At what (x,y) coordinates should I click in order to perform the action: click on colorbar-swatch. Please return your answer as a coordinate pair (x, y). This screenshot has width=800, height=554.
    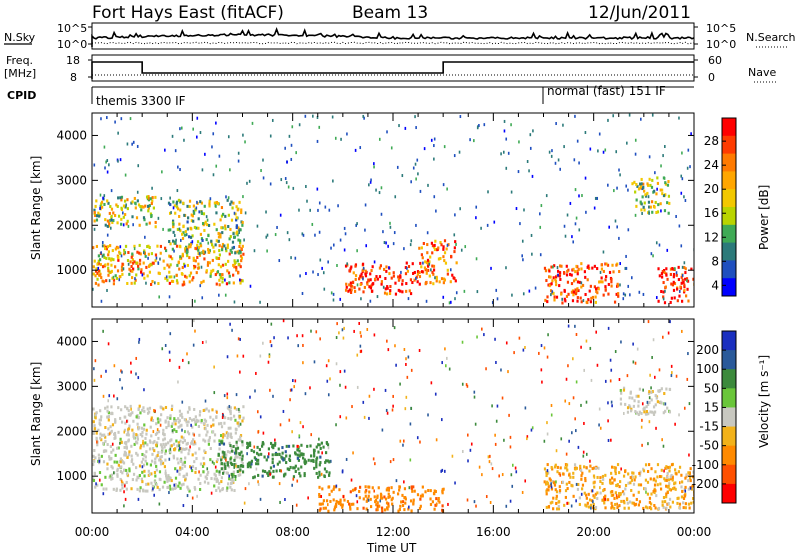
    Looking at the image, I should click on (729, 198).